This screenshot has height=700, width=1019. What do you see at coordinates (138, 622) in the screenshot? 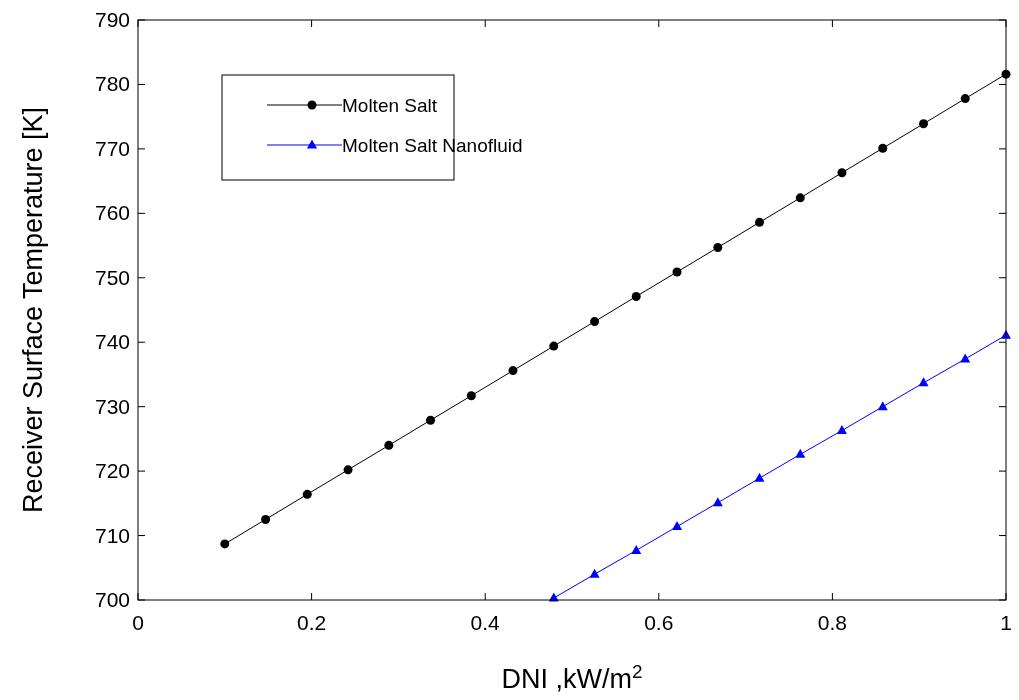
I see `x-tick-label: 0` at bounding box center [138, 622].